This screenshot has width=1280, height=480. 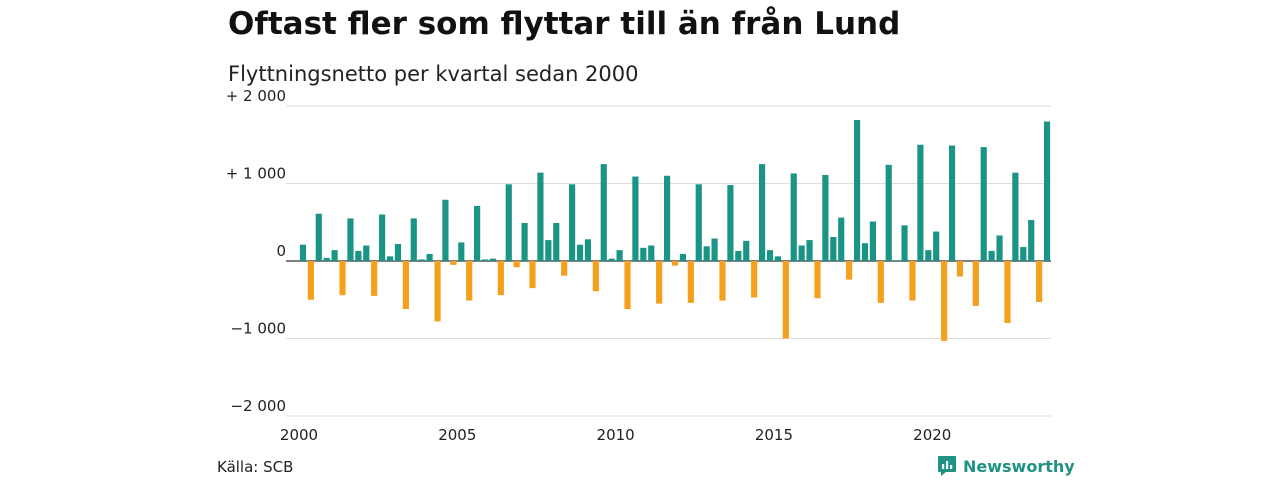 What do you see at coordinates (281, 251) in the screenshot?
I see `y-tick-label: 0` at bounding box center [281, 251].